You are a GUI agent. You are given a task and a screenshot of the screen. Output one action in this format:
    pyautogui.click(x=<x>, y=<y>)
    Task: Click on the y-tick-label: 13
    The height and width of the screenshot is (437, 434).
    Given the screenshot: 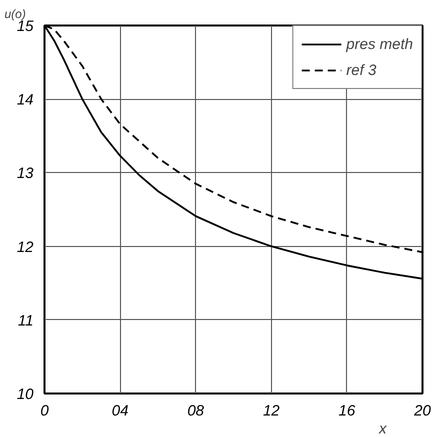 What is the action you would take?
    pyautogui.click(x=25, y=173)
    